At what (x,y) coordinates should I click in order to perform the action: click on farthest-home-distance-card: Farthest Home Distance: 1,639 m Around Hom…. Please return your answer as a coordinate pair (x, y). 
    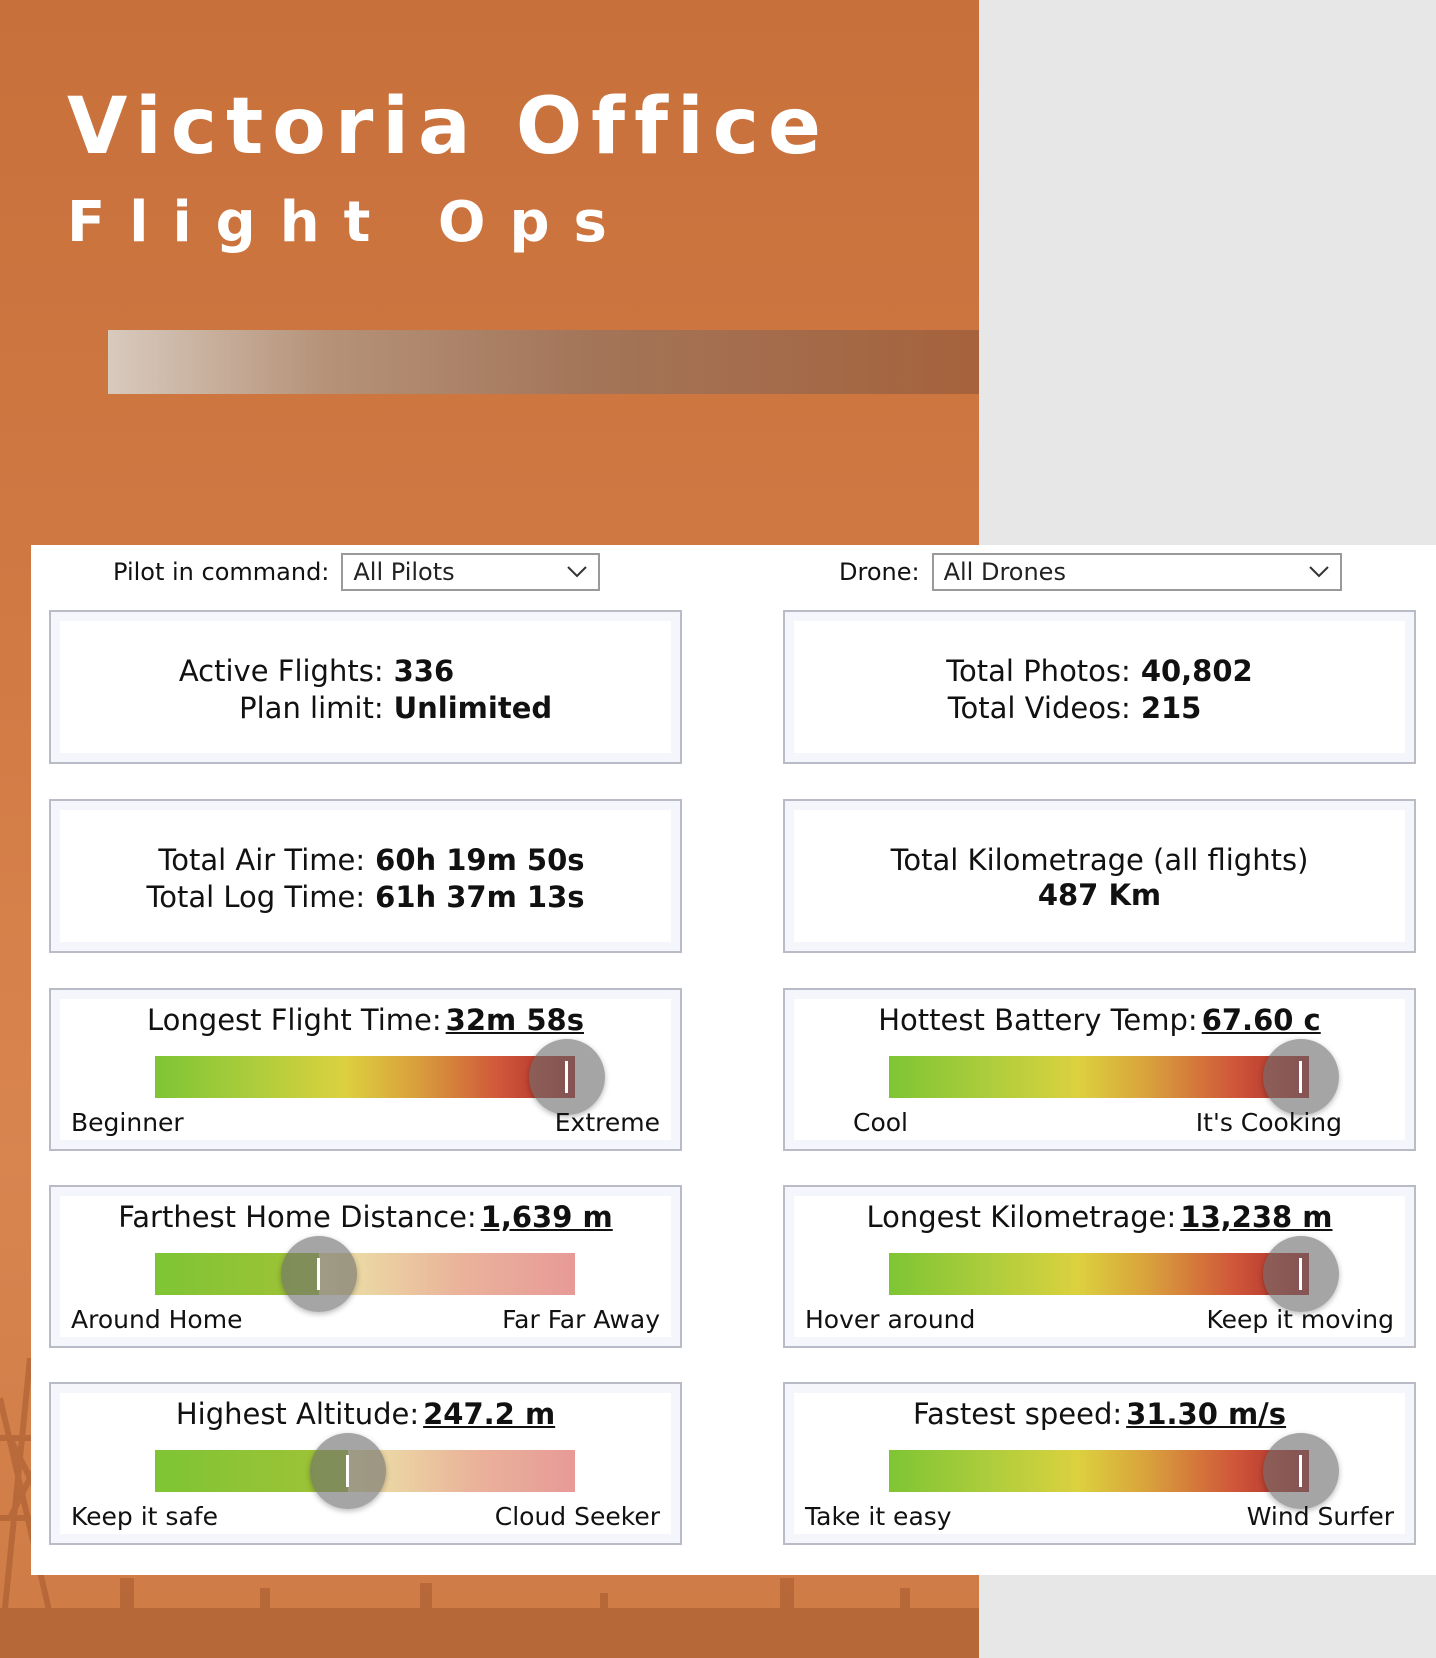
    Looking at the image, I should click on (365, 1266).